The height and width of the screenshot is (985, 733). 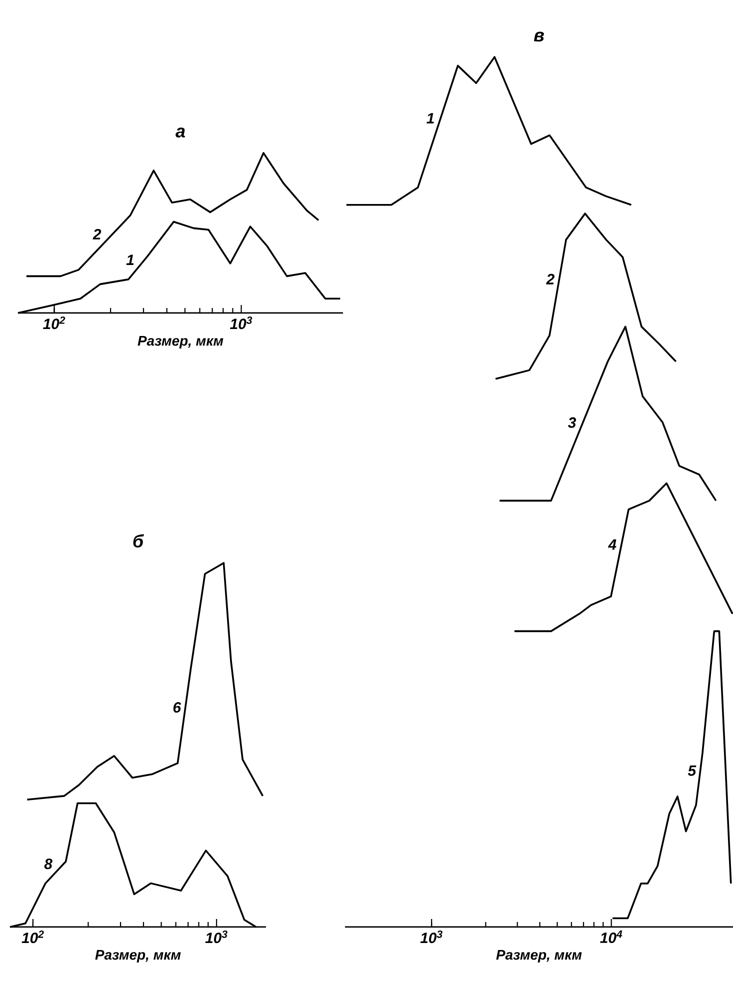 What do you see at coordinates (180, 133) in the screenshot?
I see `chart-title: а` at bounding box center [180, 133].